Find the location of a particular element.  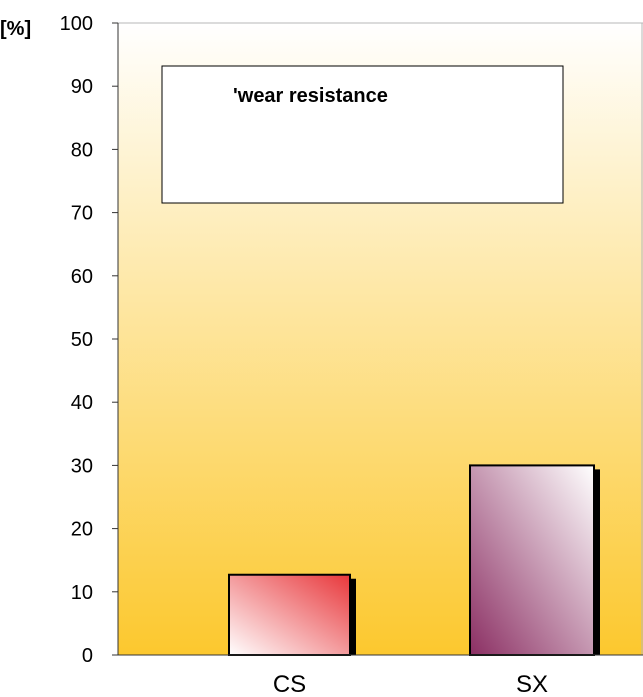

y-tick-label: 30 is located at coordinates (82, 466).